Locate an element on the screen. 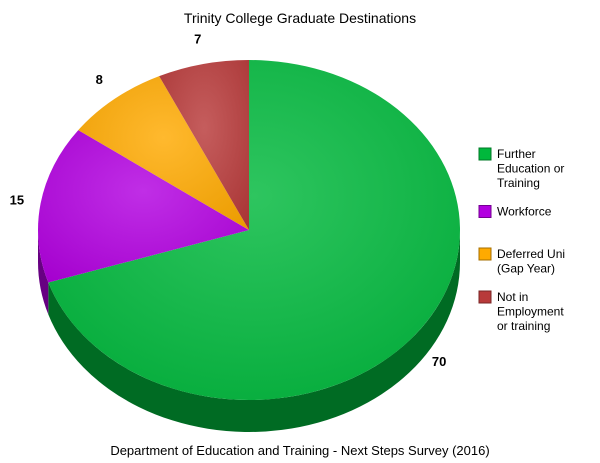 The image size is (600, 463). legend-item-deferred-uni-gap-year: Deferred Uni(Gap Year) is located at coordinates (521, 261).